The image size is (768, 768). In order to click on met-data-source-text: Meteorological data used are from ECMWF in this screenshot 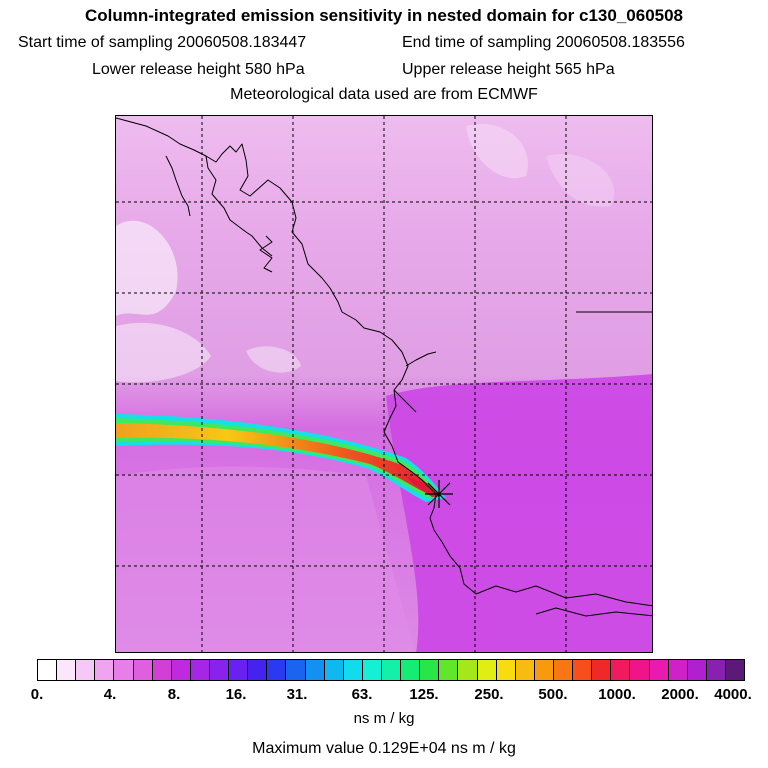, I will do `click(384, 94)`.